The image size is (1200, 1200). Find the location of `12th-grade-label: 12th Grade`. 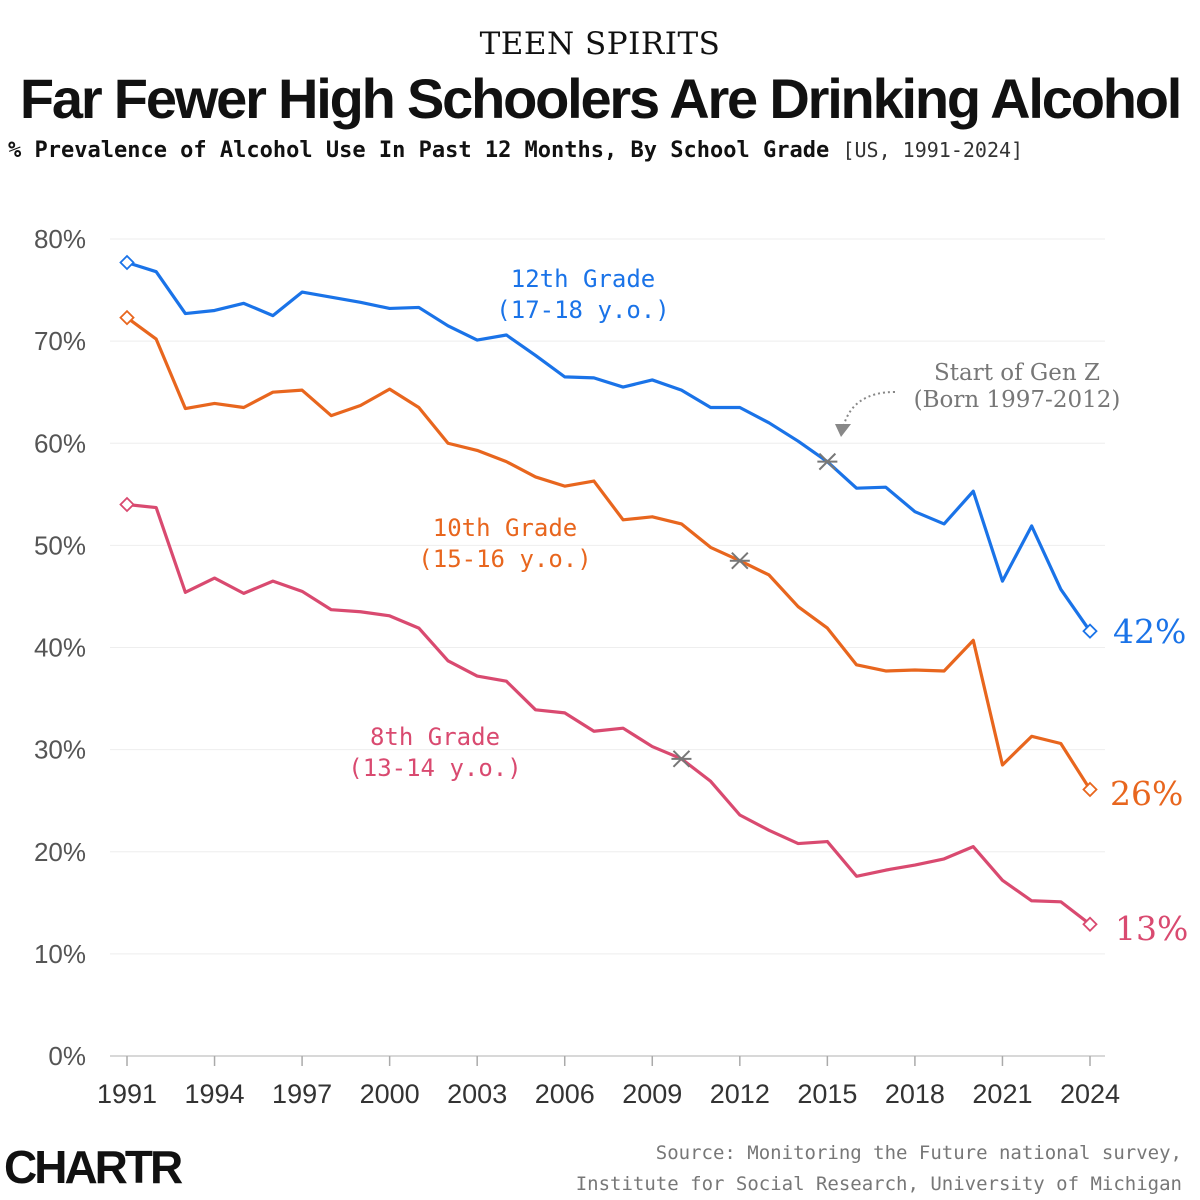

12th-grade-label: 12th Grade is located at coordinates (583, 279).